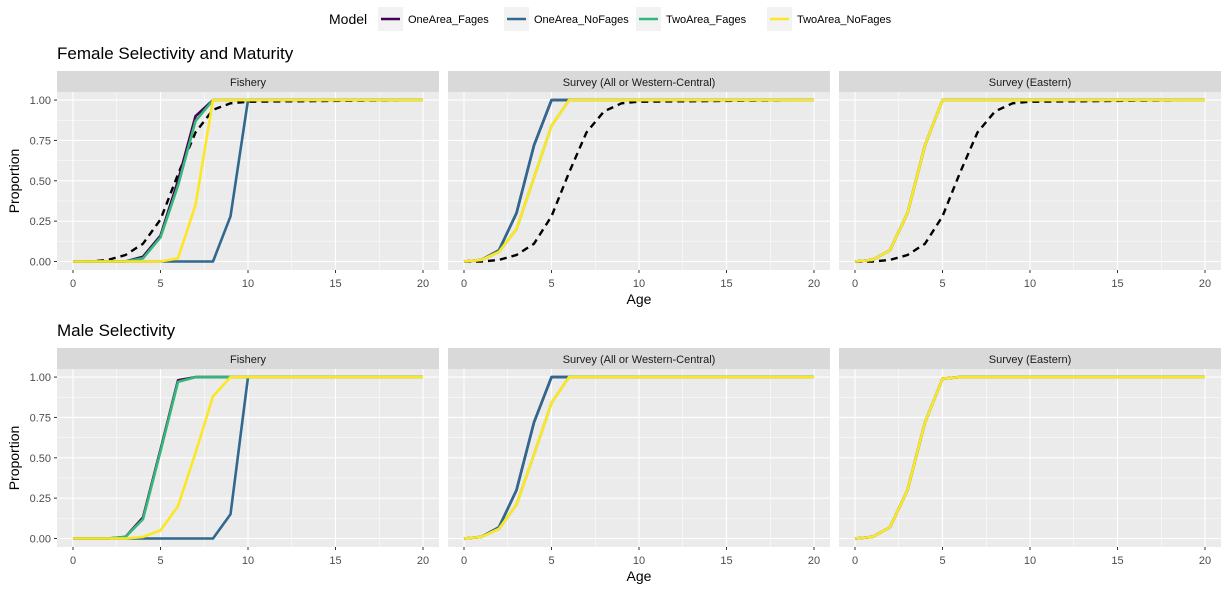 The height and width of the screenshot is (591, 1229). What do you see at coordinates (348, 19) in the screenshot?
I see `legend-title: Model` at bounding box center [348, 19].